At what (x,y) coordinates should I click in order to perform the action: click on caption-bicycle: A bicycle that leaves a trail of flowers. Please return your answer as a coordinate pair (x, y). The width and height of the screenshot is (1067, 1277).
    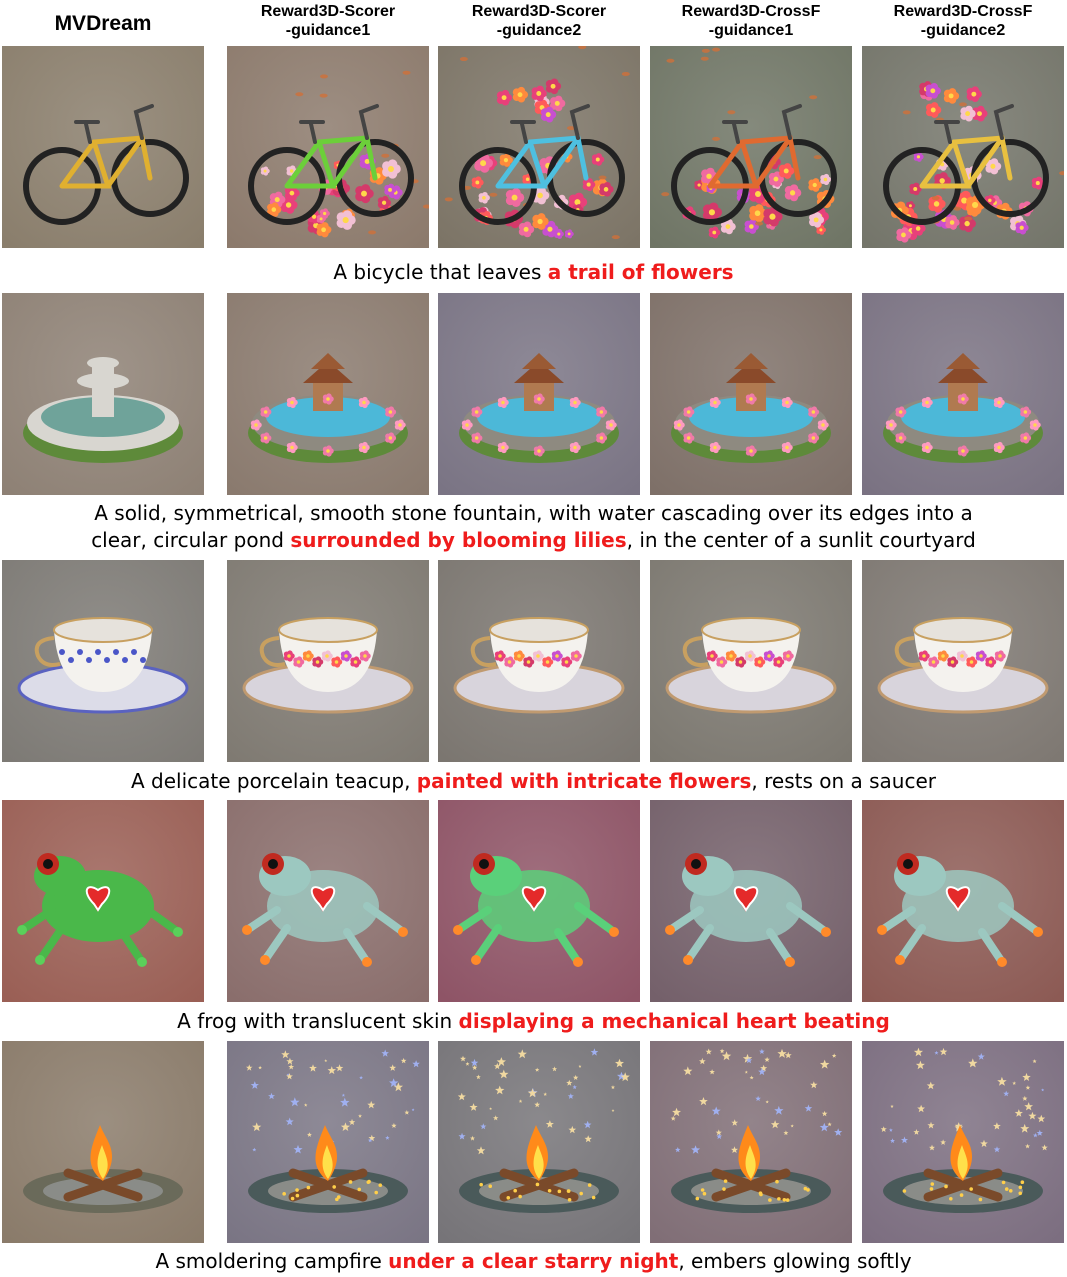
    Looking at the image, I should click on (533, 272).